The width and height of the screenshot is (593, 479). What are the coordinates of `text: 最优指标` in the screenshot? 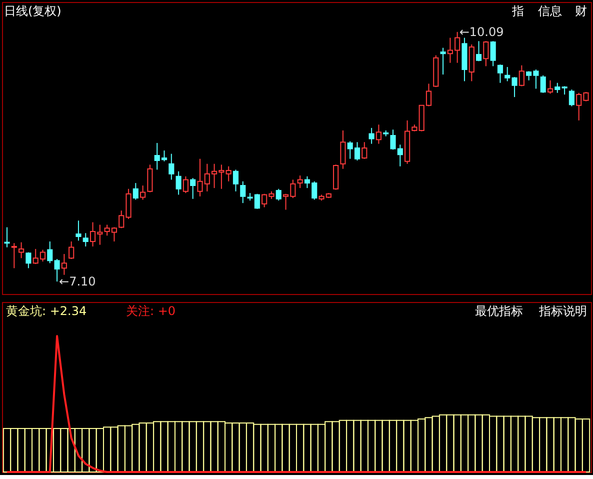 It's located at (499, 311).